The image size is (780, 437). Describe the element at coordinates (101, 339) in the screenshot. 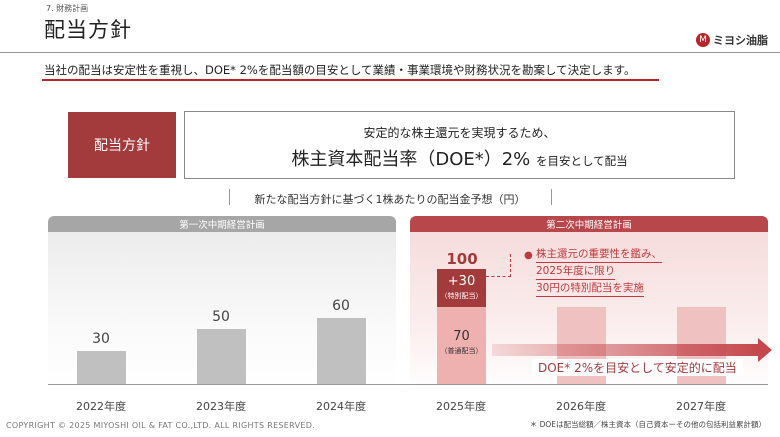

I see `bar-value-label: 30` at that location.